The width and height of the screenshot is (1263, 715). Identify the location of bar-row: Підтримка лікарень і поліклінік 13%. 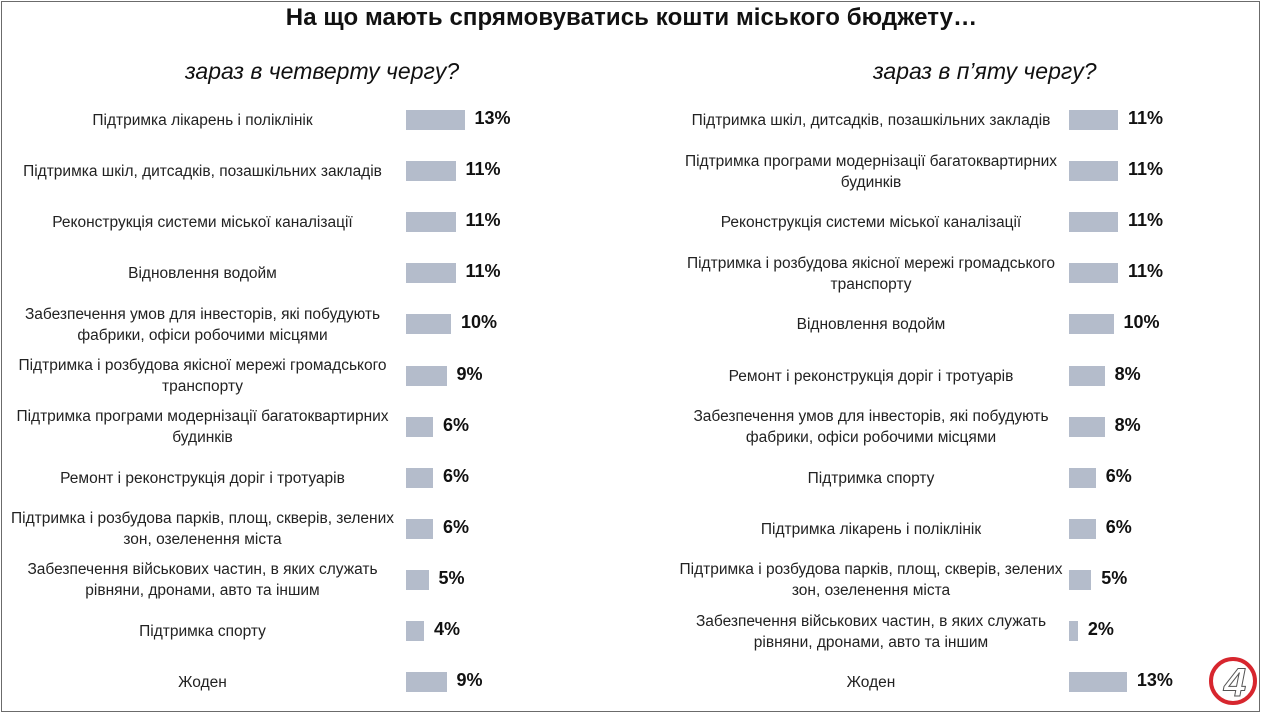
(310, 120).